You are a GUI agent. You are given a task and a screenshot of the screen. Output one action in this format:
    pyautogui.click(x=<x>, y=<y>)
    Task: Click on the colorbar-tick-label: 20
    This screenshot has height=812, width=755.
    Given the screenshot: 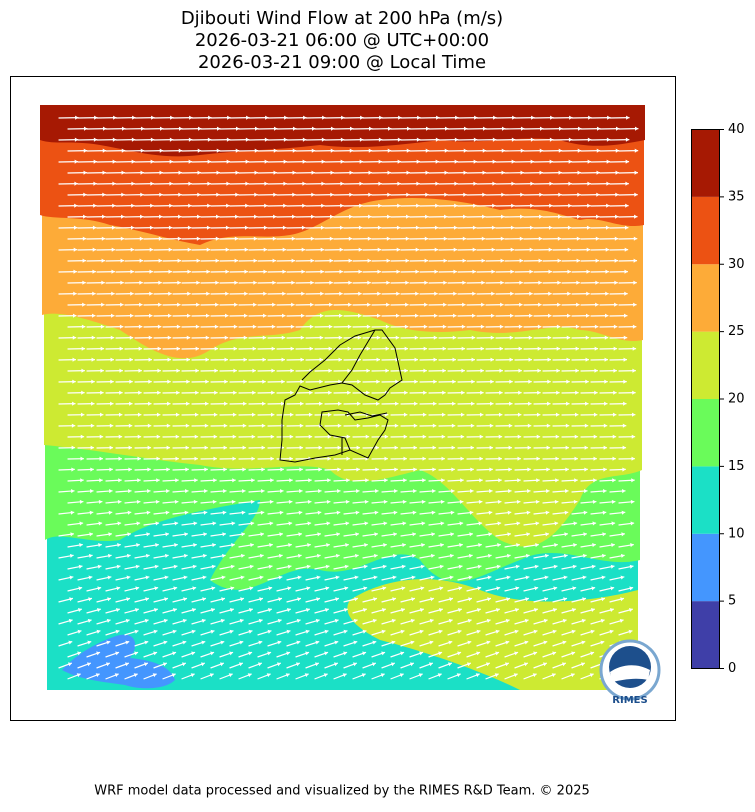 What is the action you would take?
    pyautogui.click(x=736, y=399)
    